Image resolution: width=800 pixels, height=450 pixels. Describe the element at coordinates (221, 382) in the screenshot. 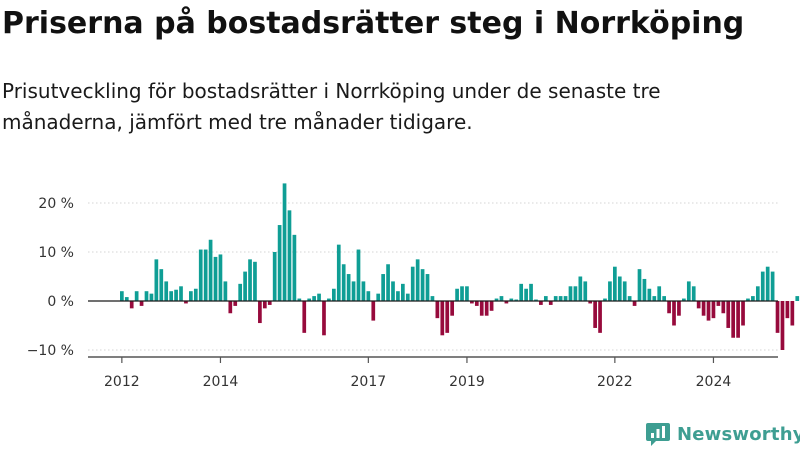

I see `x-tick-label: 2014` at that location.